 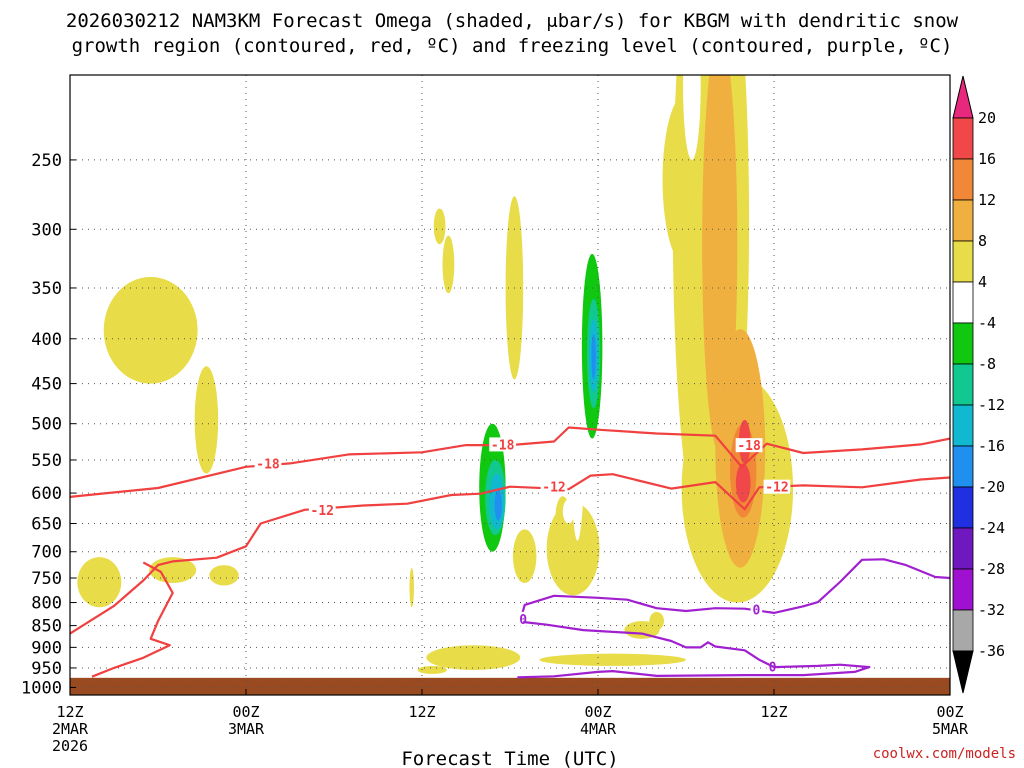 What do you see at coordinates (987, 364) in the screenshot?
I see `colorbar-tick-label: -8` at bounding box center [987, 364].